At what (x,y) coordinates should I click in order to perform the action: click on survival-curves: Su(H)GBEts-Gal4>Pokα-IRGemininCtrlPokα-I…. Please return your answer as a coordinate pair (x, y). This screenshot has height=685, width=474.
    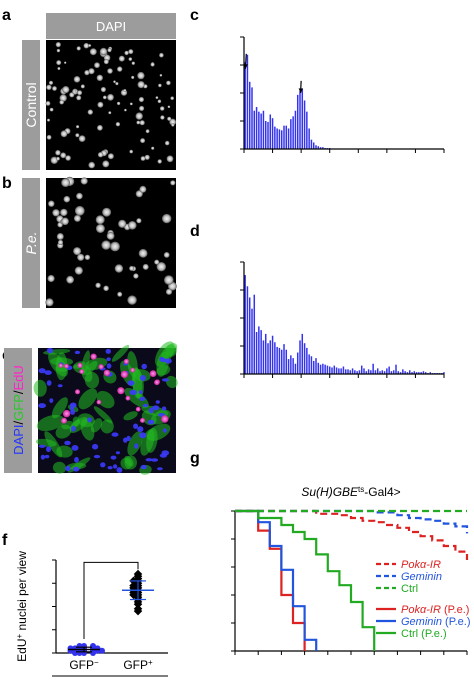
    Looking at the image, I should click on (351, 570).